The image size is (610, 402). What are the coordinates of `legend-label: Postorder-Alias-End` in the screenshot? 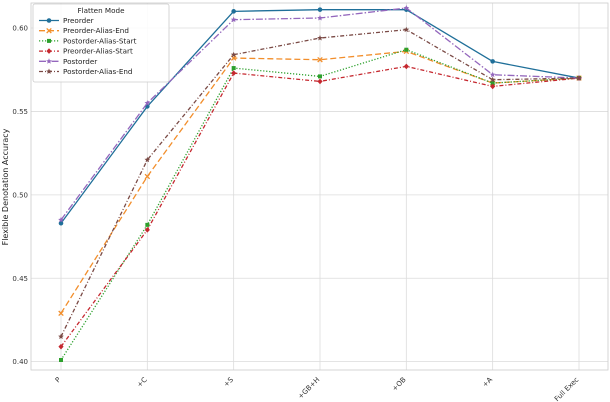 It's located at (98, 71).